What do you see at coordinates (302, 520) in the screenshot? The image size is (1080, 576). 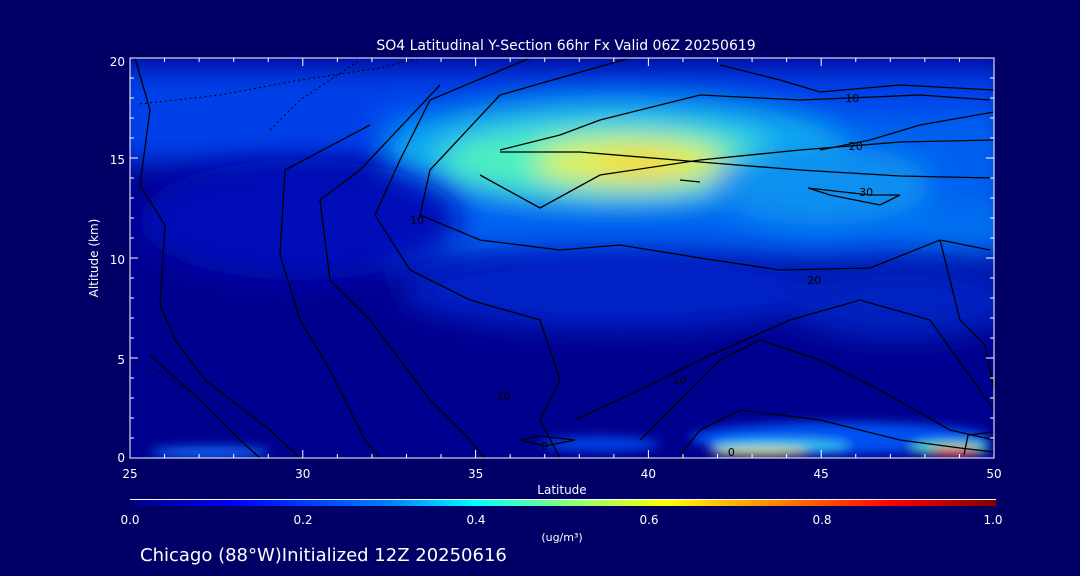 I see `colorbar-tick-label: 0.2` at bounding box center [302, 520].